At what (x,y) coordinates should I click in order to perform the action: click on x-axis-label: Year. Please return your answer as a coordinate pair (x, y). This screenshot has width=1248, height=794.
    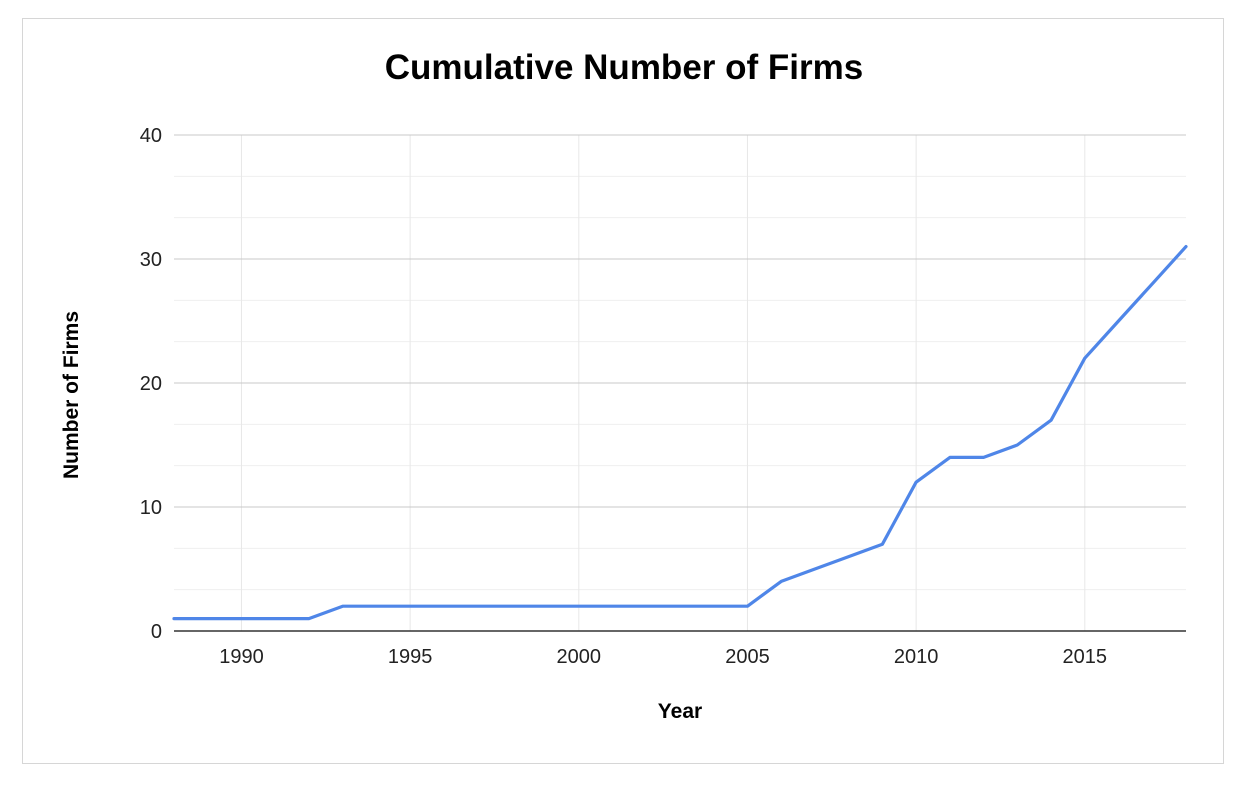
    Looking at the image, I should click on (680, 711).